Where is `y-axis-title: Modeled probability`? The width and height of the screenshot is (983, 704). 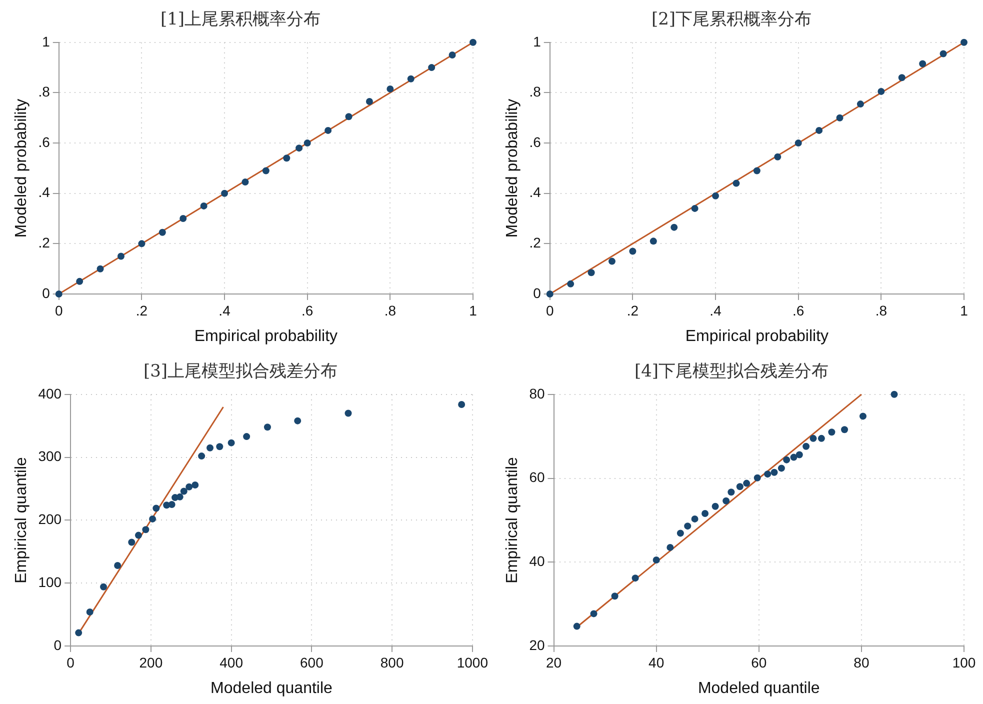
y-axis-title: Modeled probability is located at coordinates (21, 168).